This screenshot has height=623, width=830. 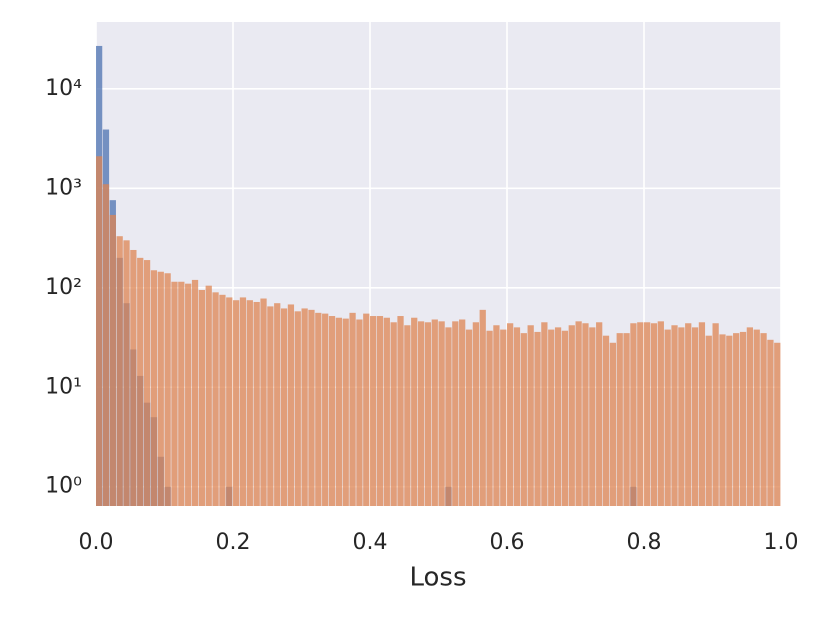 I want to click on x-tick-label: 1.0, so click(x=781, y=542).